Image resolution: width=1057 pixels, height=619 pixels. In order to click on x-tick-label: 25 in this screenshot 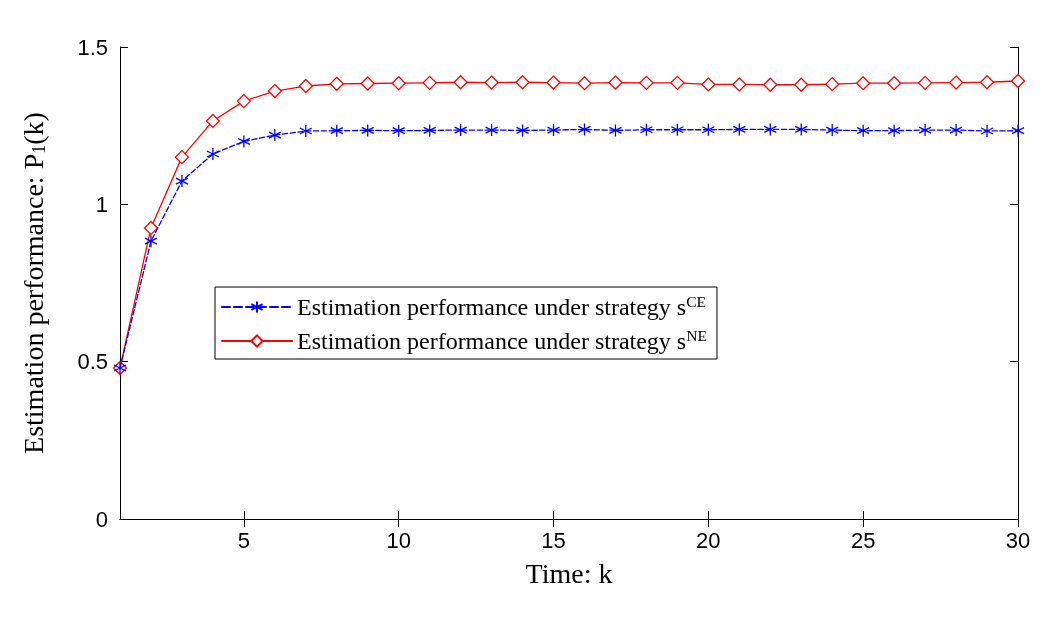, I will do `click(863, 540)`.